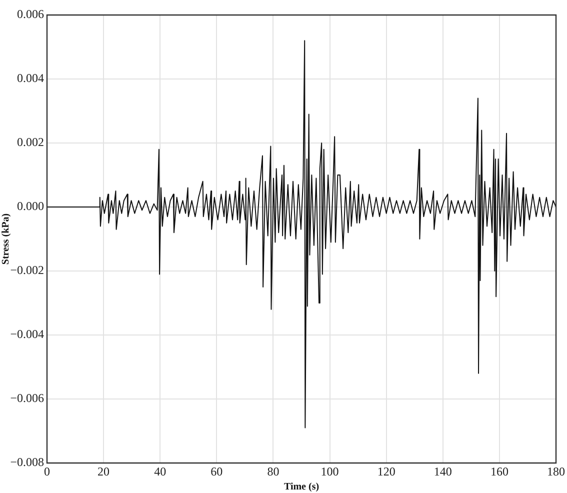  What do you see at coordinates (27, 270) in the screenshot?
I see `y-tick-label: −0.002` at bounding box center [27, 270].